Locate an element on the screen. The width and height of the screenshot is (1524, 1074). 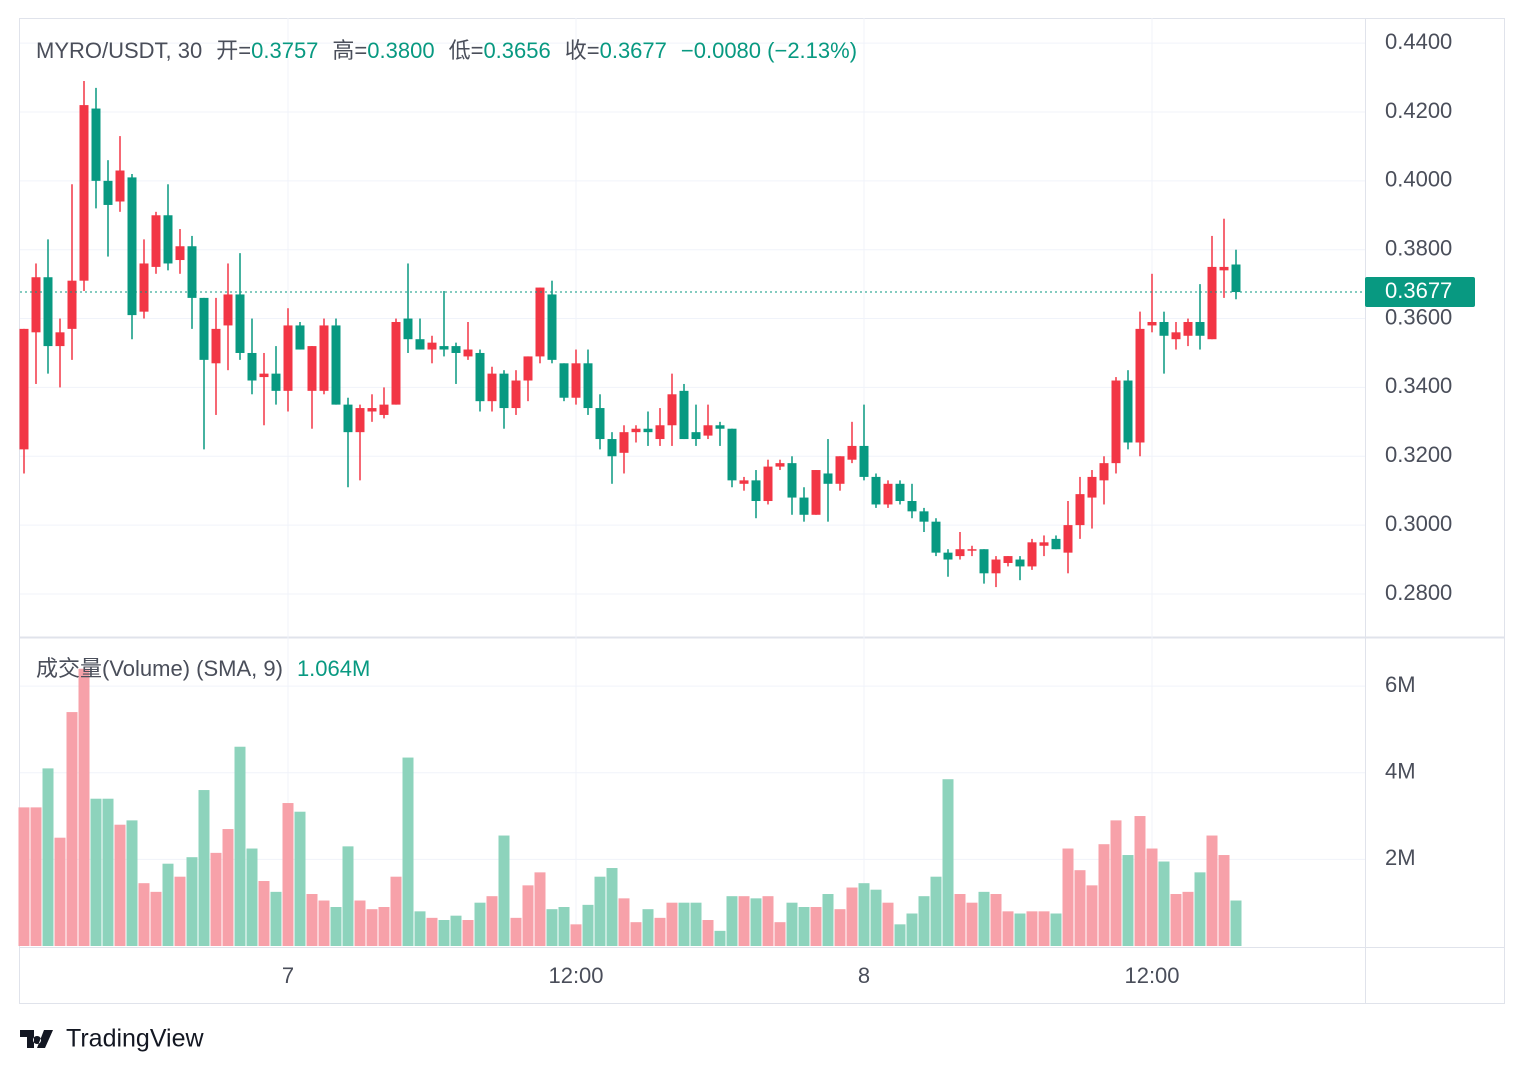
field-value: 0.3757 is located at coordinates (284, 50).